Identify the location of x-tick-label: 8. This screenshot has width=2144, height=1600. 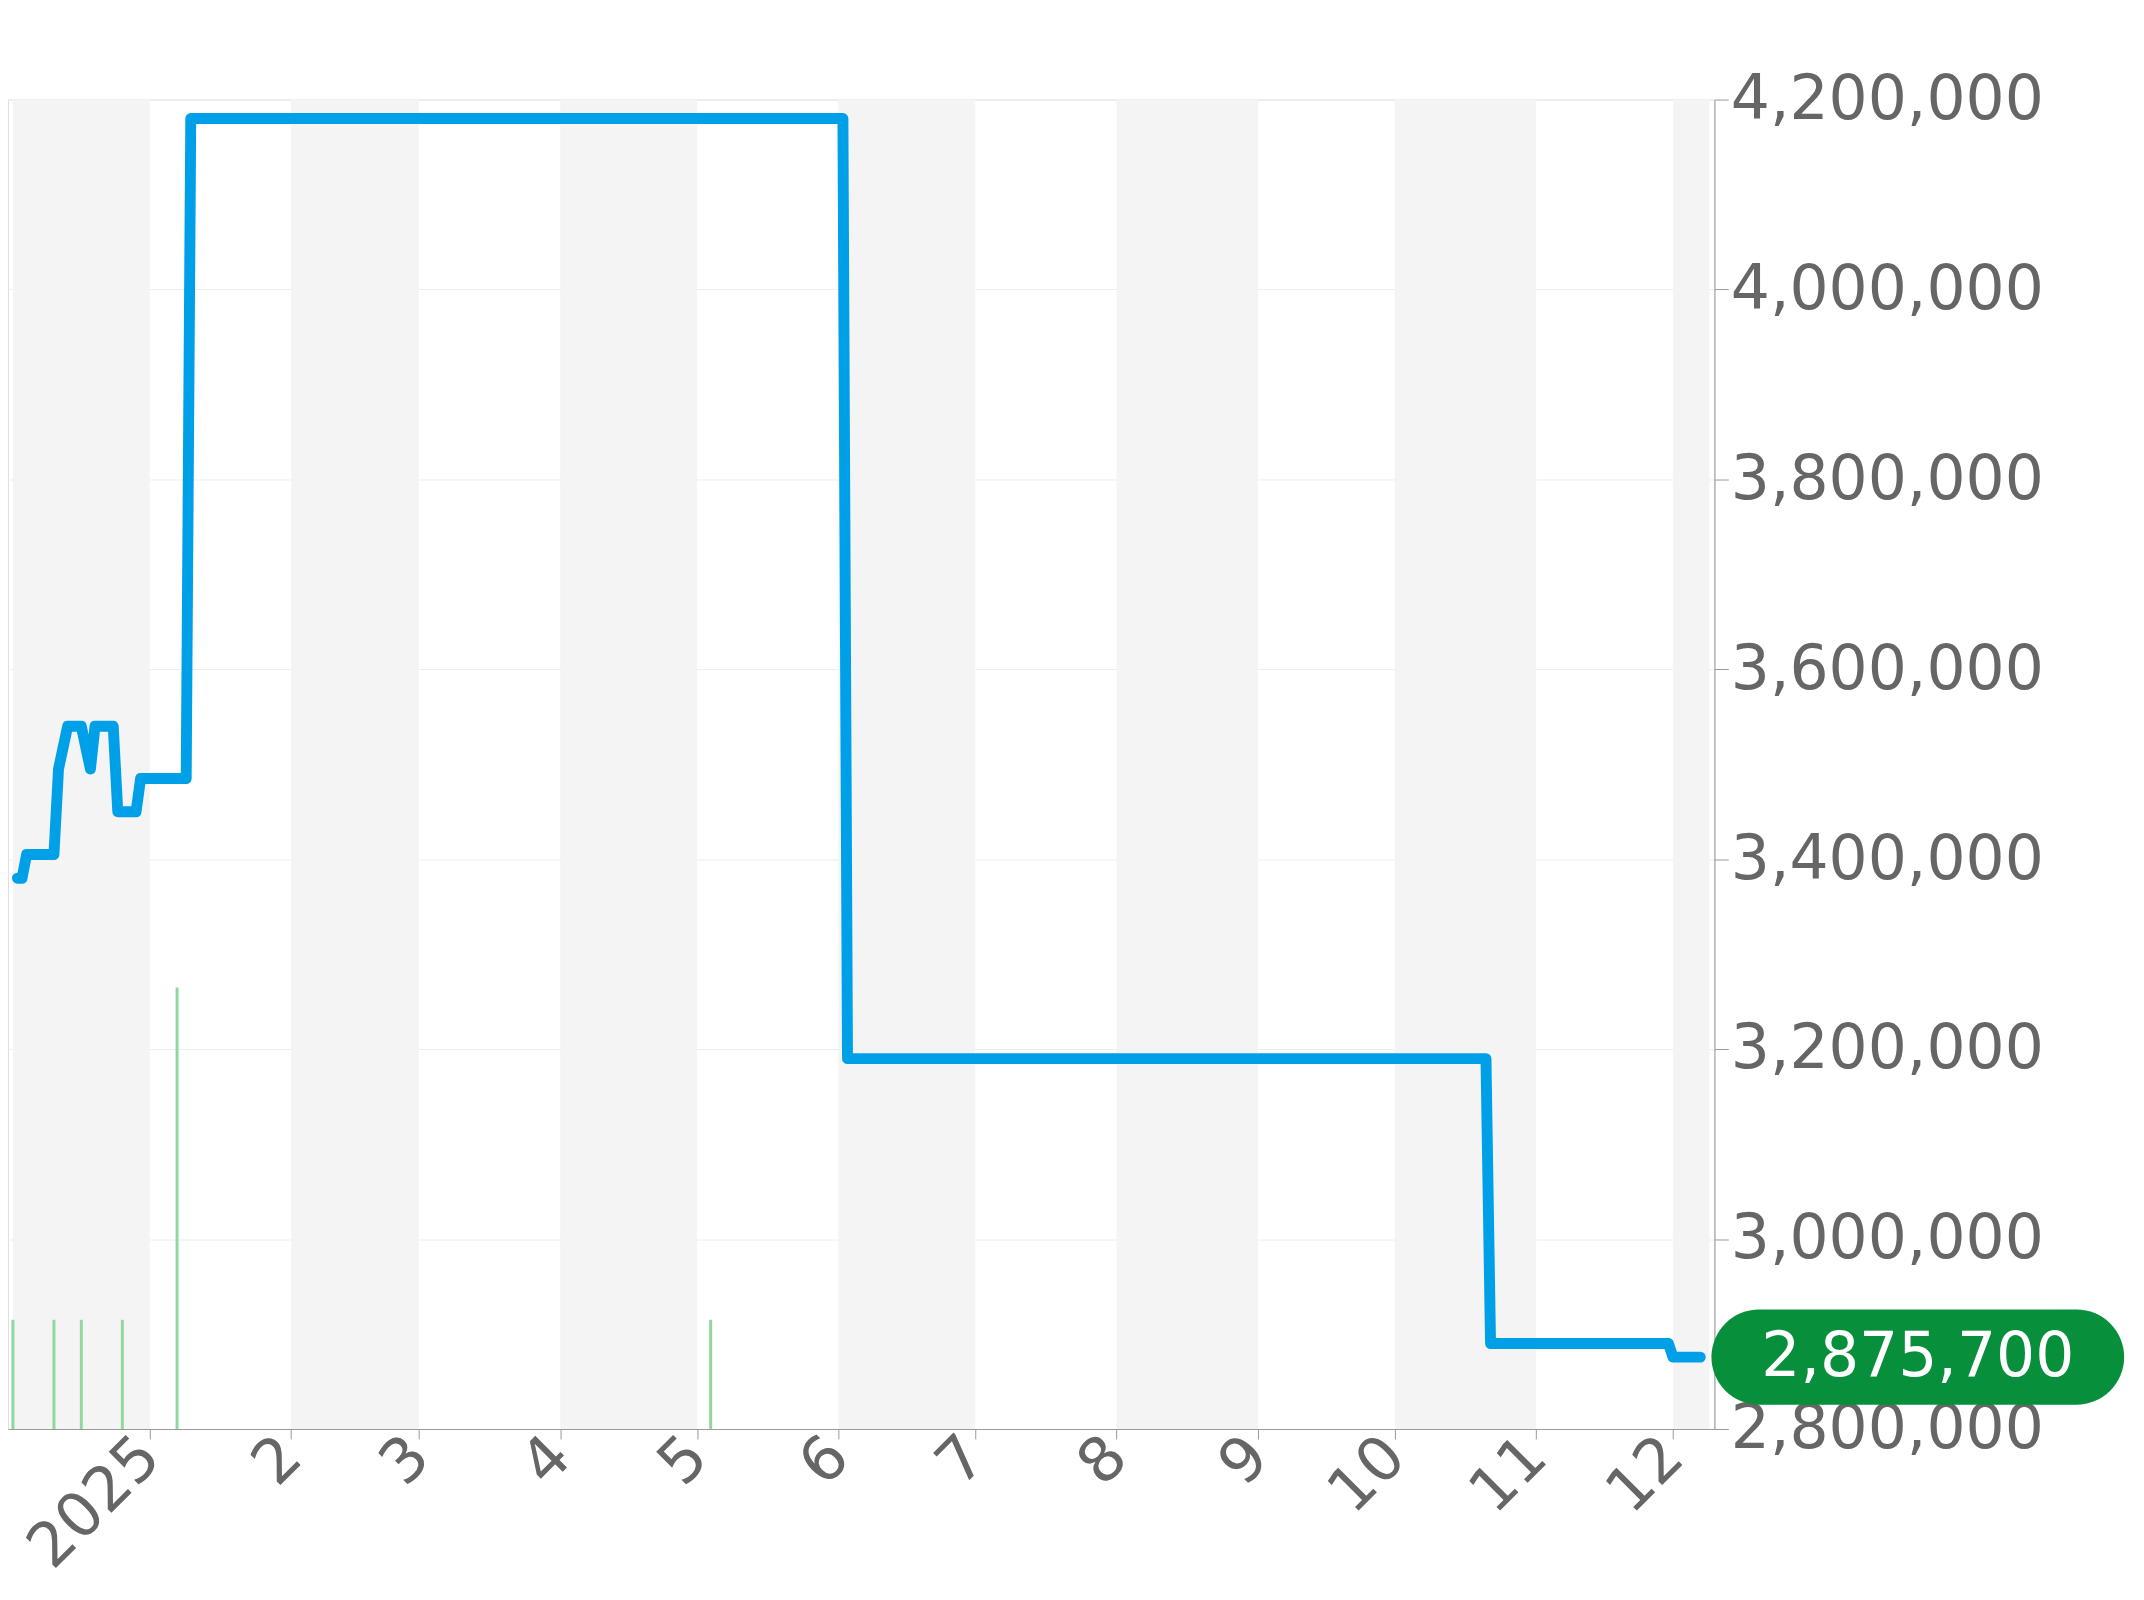
(1101, 1459).